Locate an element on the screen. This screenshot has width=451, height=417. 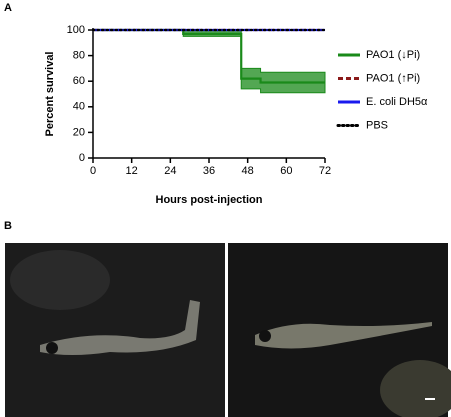
x-tick-label: 48 is located at coordinates (248, 171).